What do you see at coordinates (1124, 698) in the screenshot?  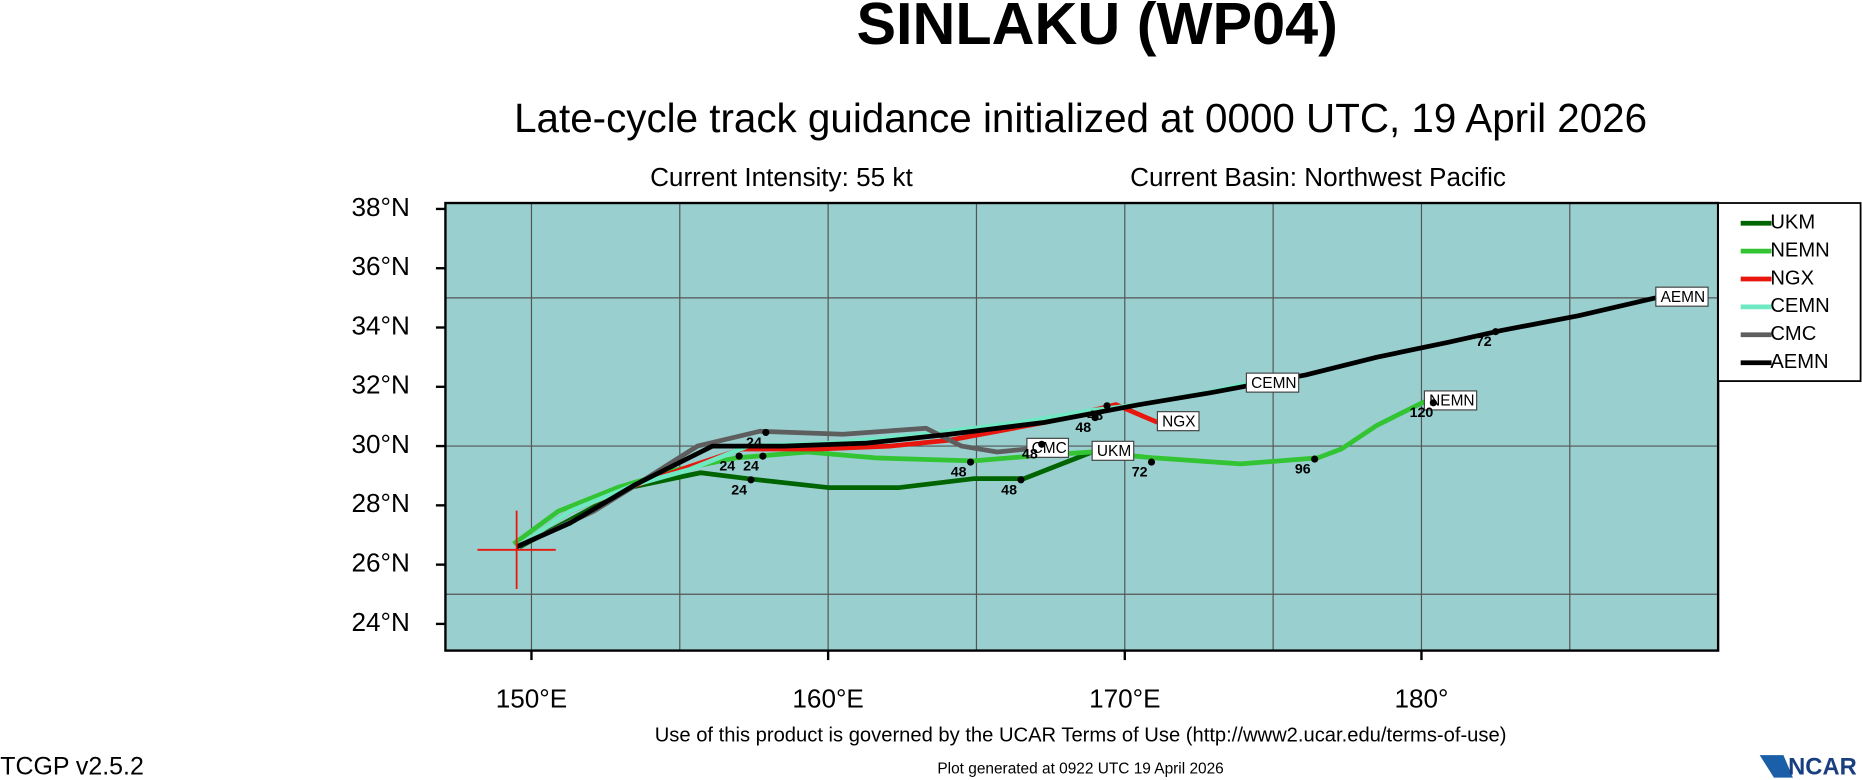 I see `x-tick-label: 170°E` at bounding box center [1124, 698].